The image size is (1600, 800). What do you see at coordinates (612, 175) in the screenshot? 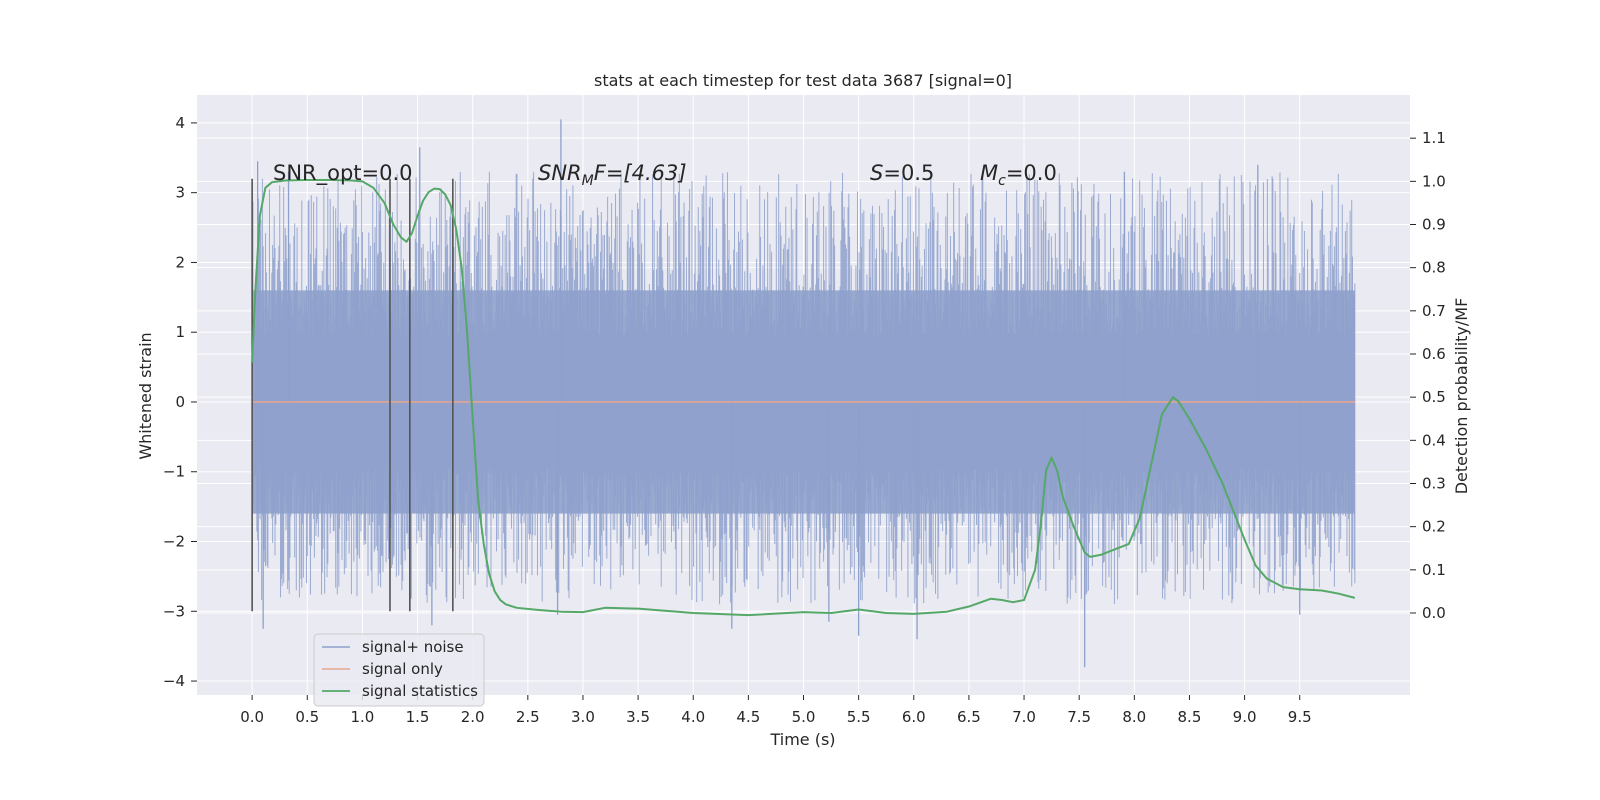
I see `annotation-snr-mf: SNRMF=[4.63]` at bounding box center [612, 175].